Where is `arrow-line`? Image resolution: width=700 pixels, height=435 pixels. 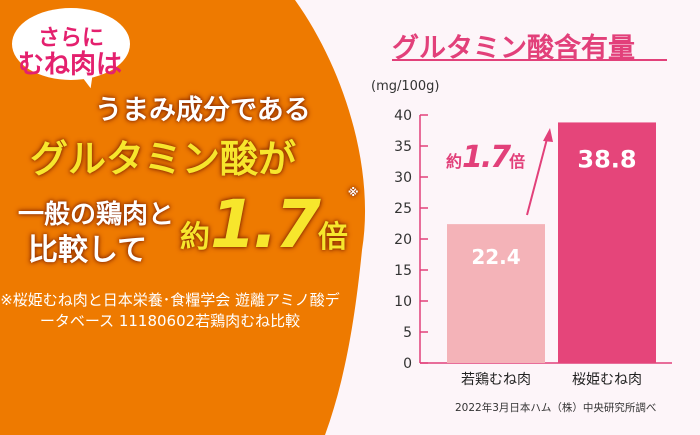 arrow-line is located at coordinates (537, 175).